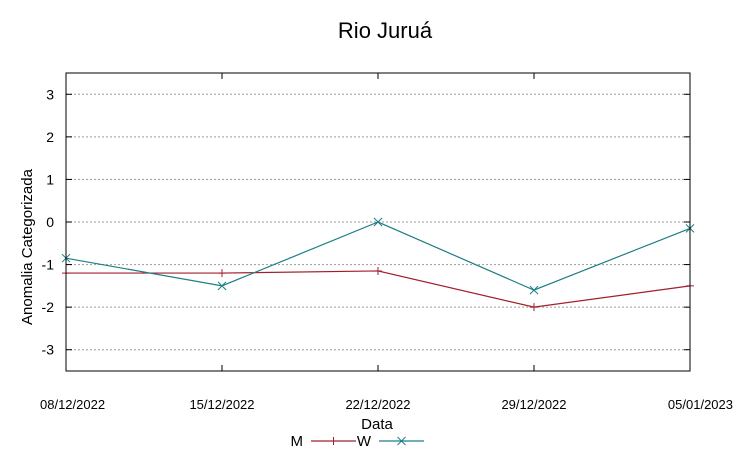 The height and width of the screenshot is (459, 753). What do you see at coordinates (50, 222) in the screenshot?
I see `y-tick-label: 0` at bounding box center [50, 222].